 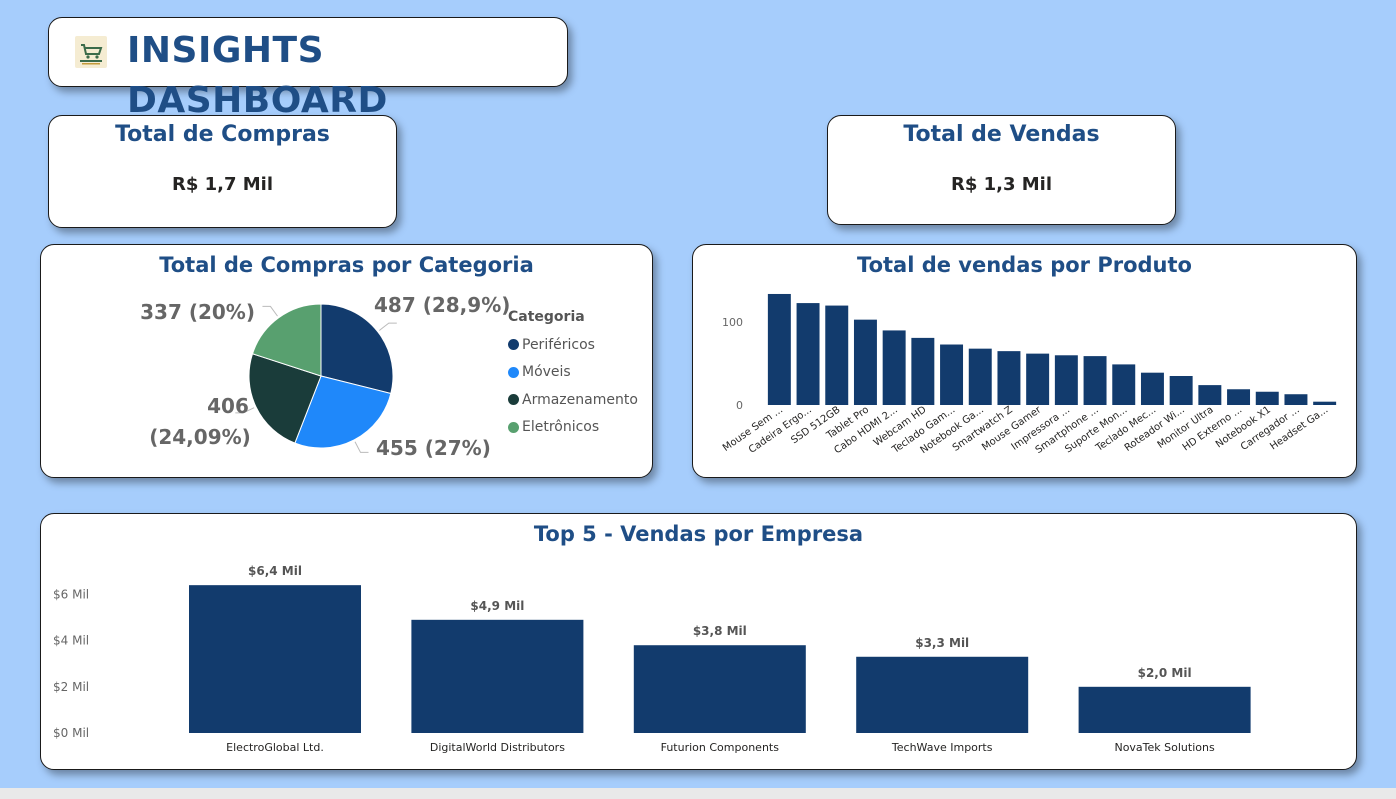 I want to click on pie-slice-armazenamento, so click(x=285, y=398).